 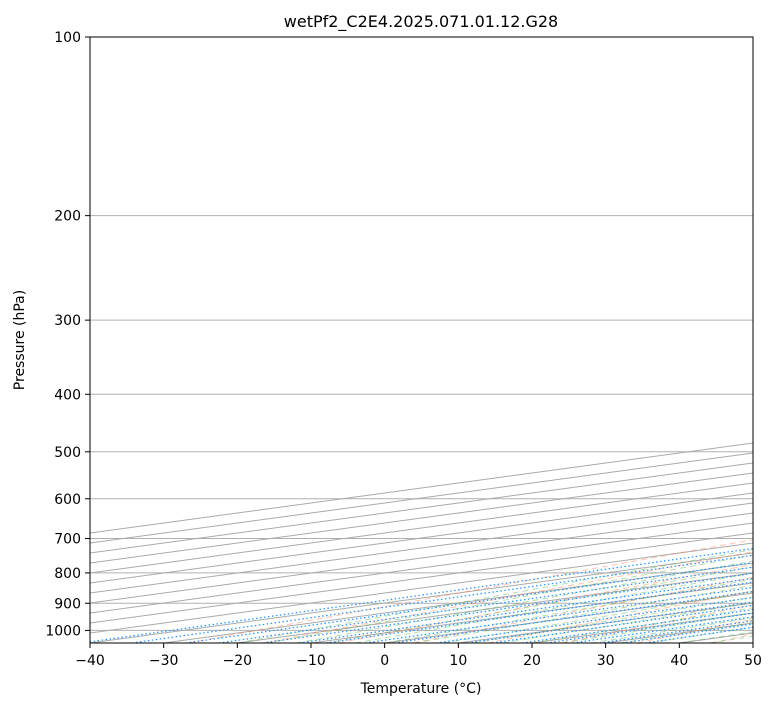 I want to click on x-axis-label: Temperature (°C), so click(x=421, y=689).